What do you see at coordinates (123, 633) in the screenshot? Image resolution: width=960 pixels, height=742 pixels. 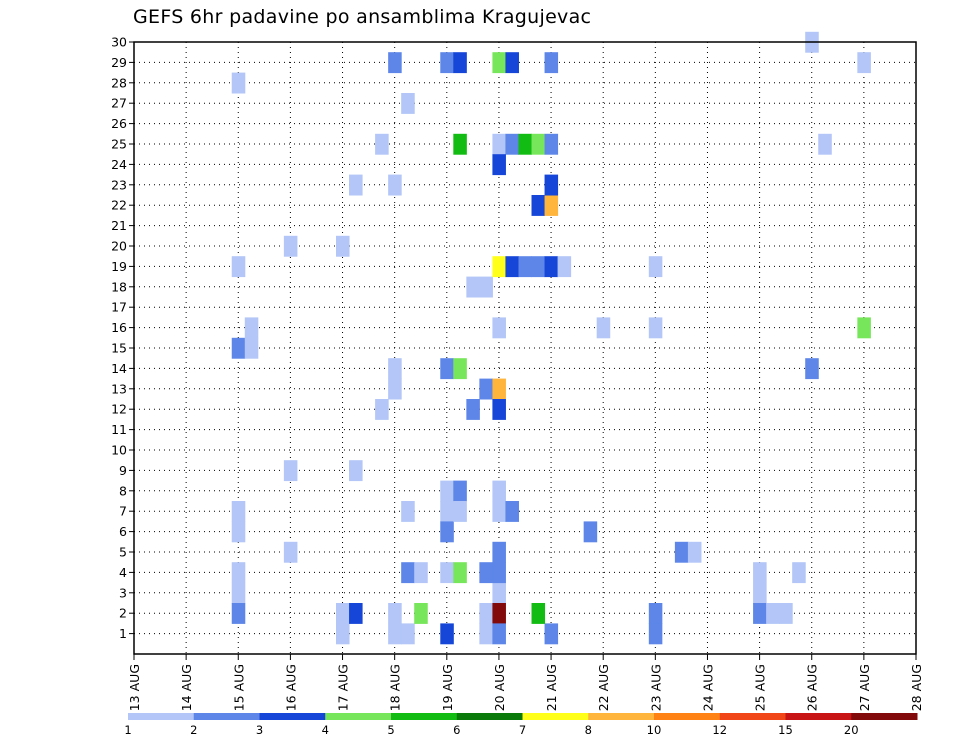 I see `y-tick-label: 1` at bounding box center [123, 633].